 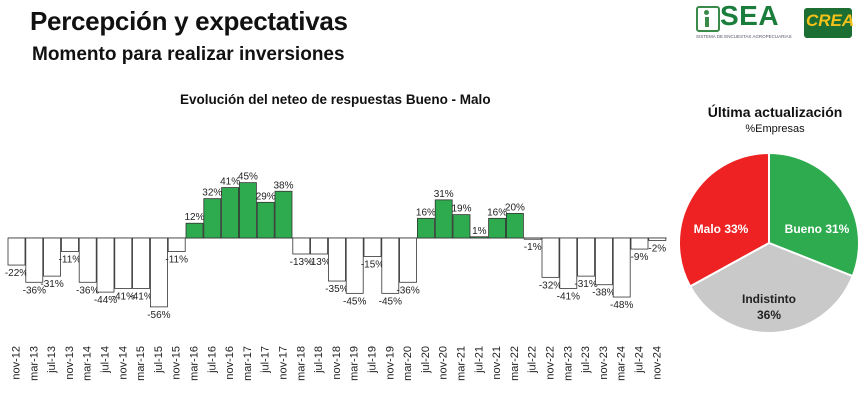 What do you see at coordinates (319, 360) in the screenshot?
I see `x-tick-label: jul-18` at bounding box center [319, 360].